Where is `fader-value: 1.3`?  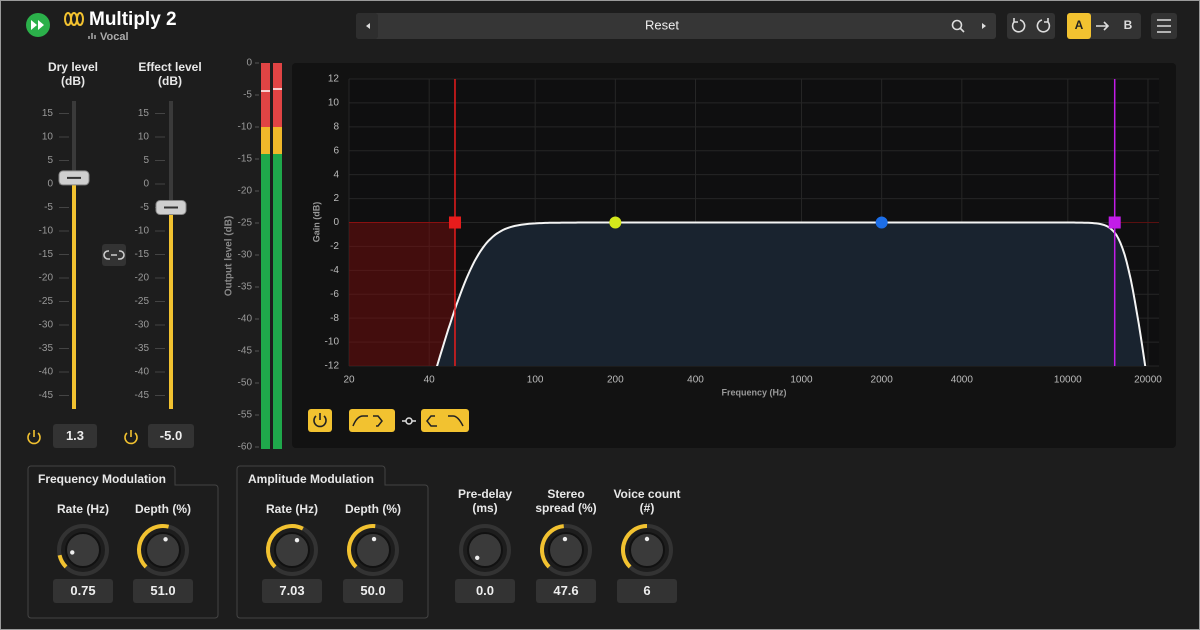
fader-value: 1.3 is located at coordinates (75, 436).